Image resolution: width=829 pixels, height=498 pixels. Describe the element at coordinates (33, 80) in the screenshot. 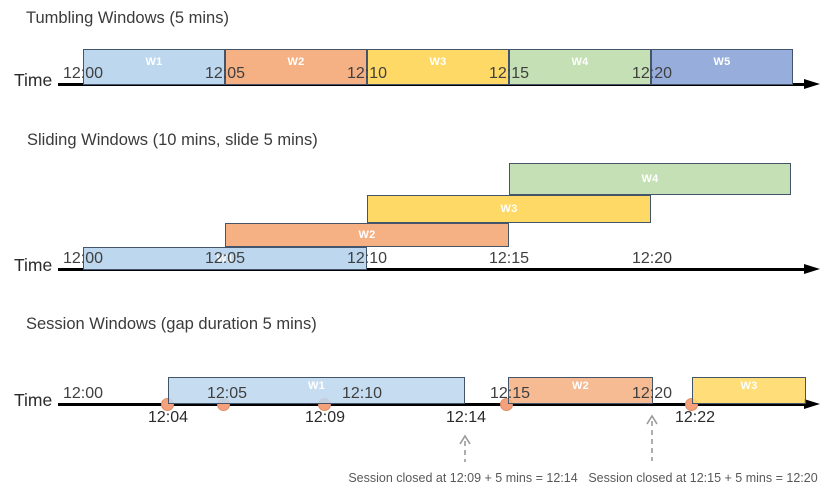

I see `tumbling-time-axis-label: Time` at that location.